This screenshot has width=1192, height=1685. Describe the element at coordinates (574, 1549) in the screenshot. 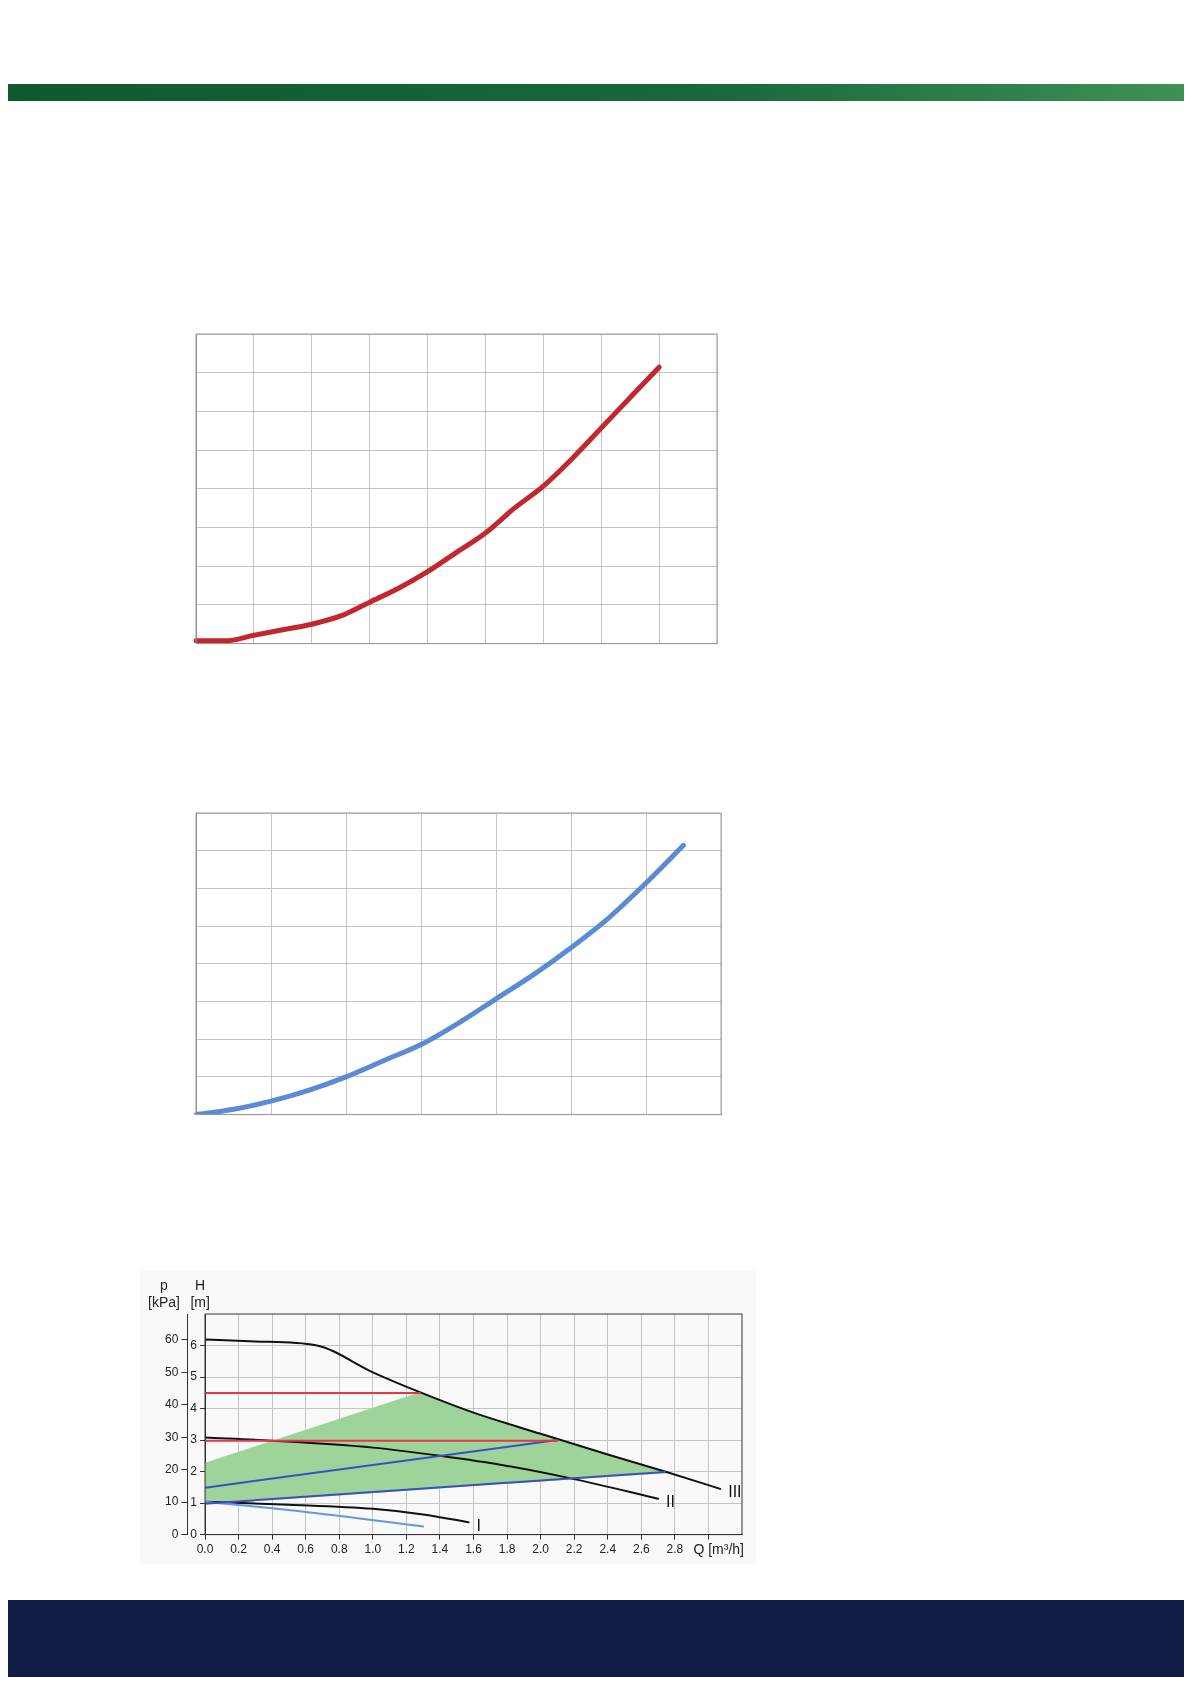

I see `x-tick-label: 2.2` at that location.